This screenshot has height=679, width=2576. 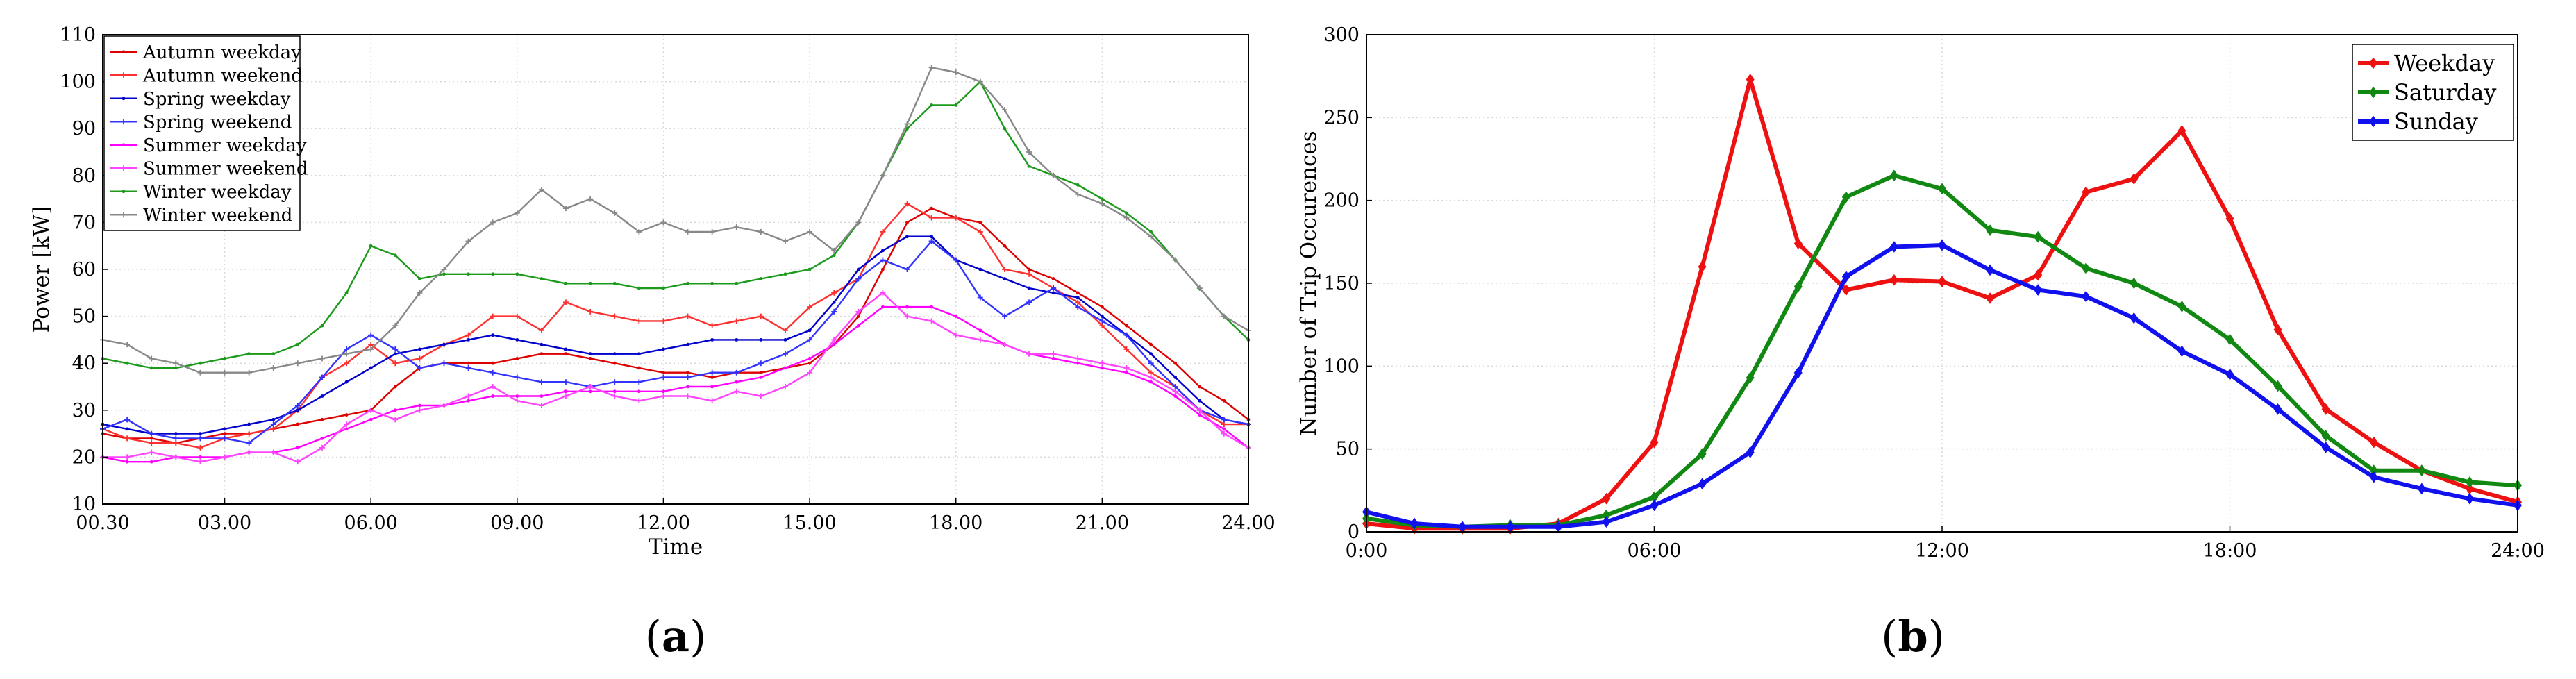 I want to click on x-tick-label: 06.00, so click(x=371, y=523).